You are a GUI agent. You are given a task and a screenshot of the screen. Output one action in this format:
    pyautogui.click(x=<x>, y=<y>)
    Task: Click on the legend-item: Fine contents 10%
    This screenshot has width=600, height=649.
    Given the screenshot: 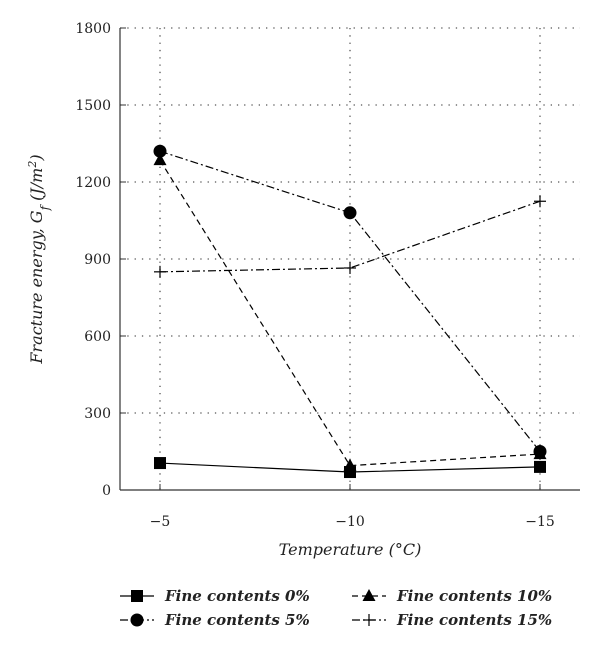 What is the action you would take?
    pyautogui.click(x=452, y=596)
    